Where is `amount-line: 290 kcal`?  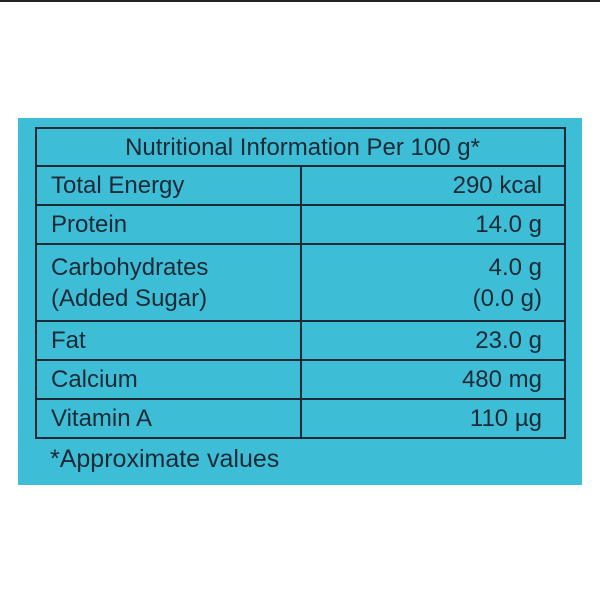
amount-line: 290 kcal is located at coordinates (497, 185).